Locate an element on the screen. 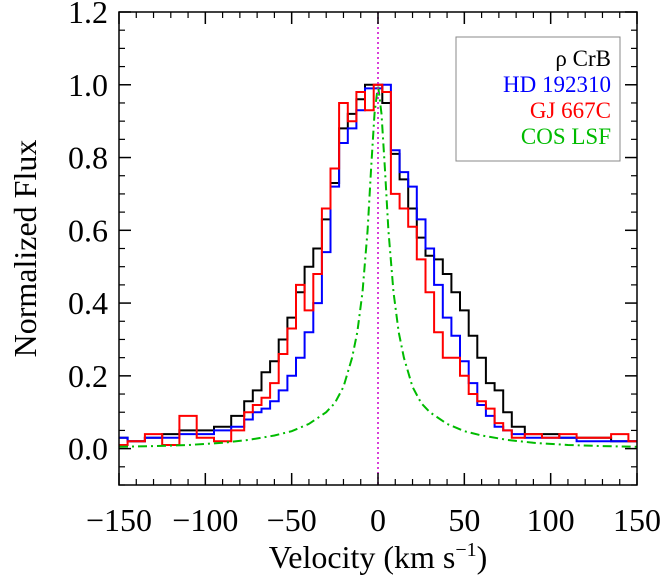 Image resolution: width=665 pixels, height=580 pixels. legend-box is located at coordinates (538, 99).